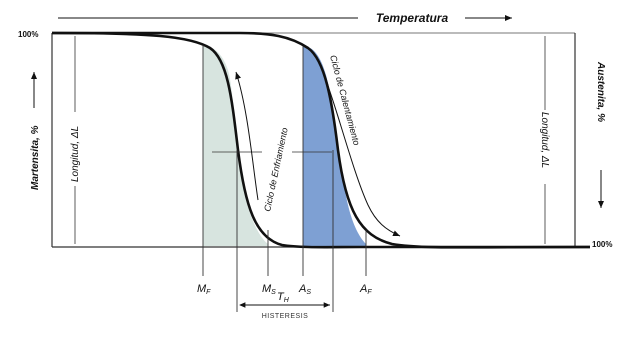 This screenshot has height=343, width=627. I want to click on right-100-label: 100%, so click(602, 244).